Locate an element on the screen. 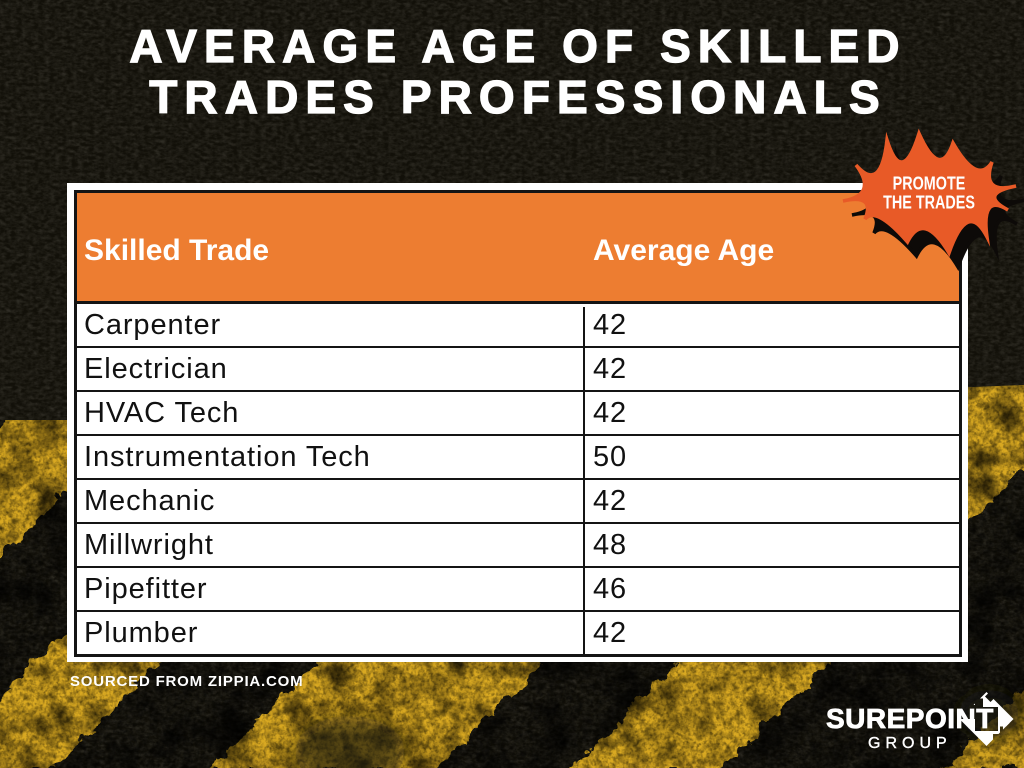 Image resolution: width=1024 pixels, height=768 pixels. svg-text: PROMOTE is located at coordinates (929, 184).